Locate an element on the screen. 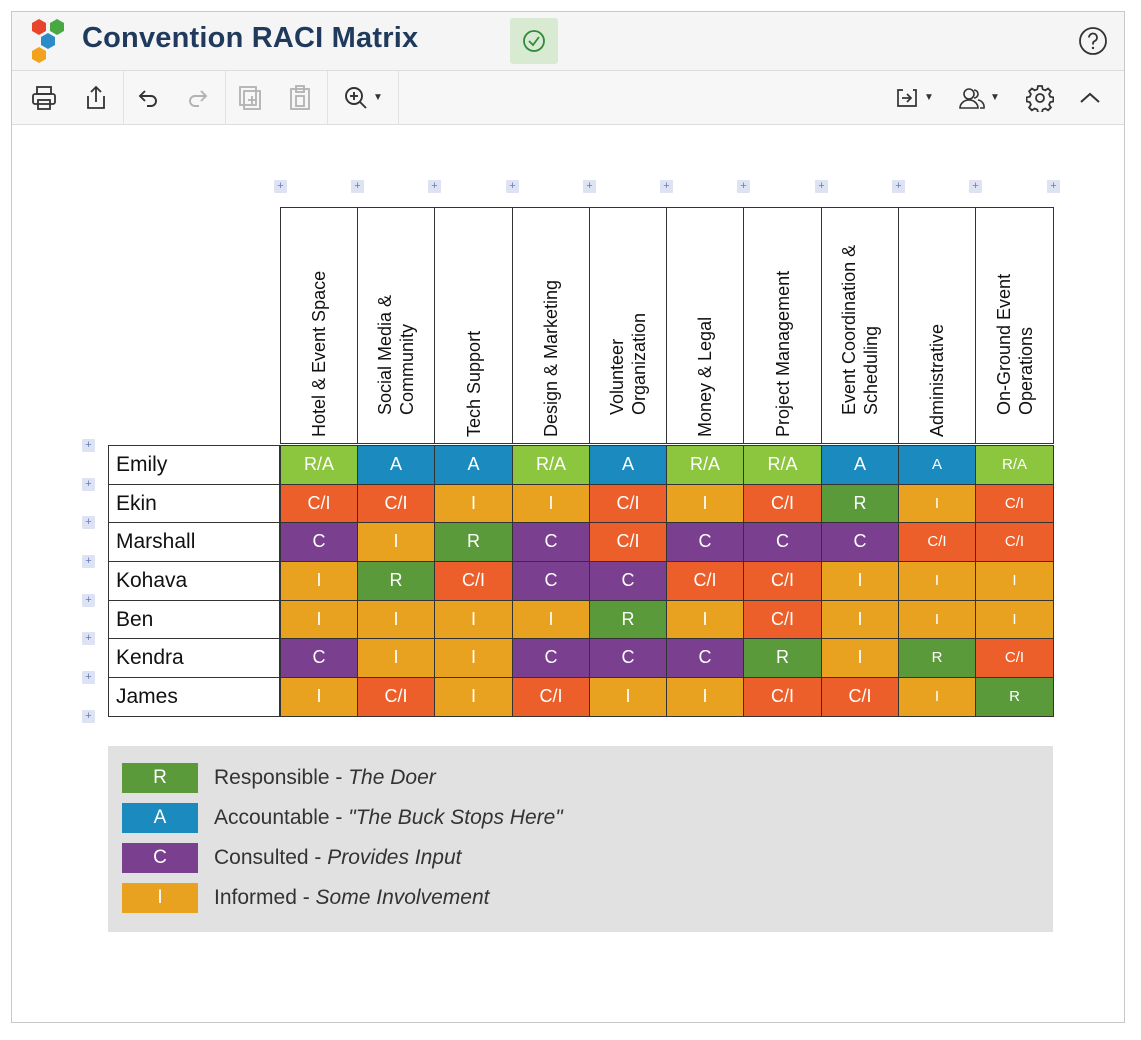 Image resolution: width=1141 pixels, height=1040 pixels. column-header: Tech Support is located at coordinates (473, 325).